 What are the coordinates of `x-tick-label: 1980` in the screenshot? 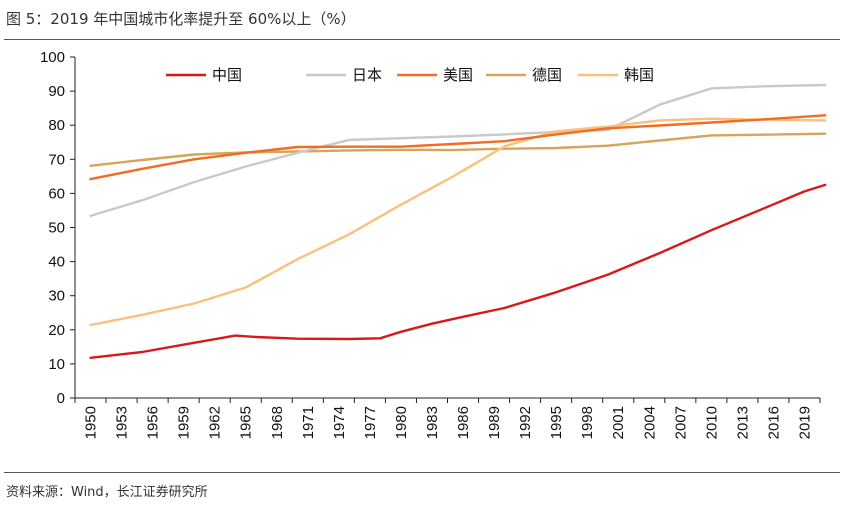 It's located at (401, 422).